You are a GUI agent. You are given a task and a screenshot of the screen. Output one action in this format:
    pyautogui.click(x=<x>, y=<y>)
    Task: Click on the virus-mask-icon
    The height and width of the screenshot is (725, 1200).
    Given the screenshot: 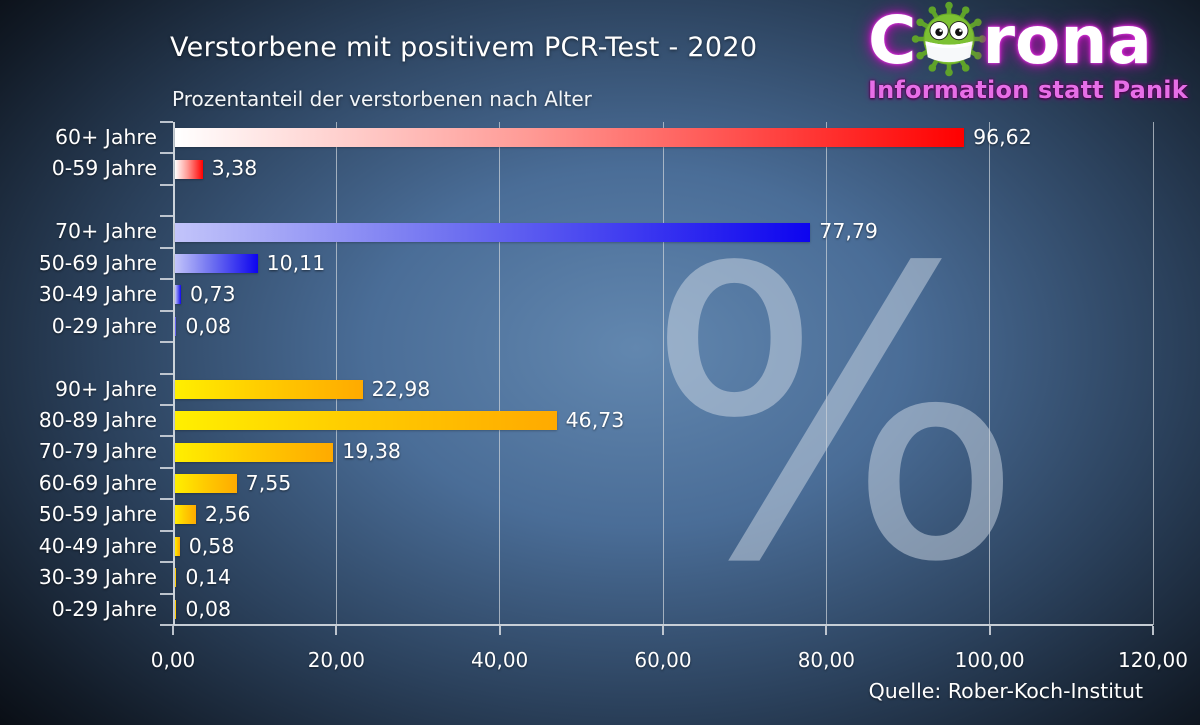 What is the action you would take?
    pyautogui.click(x=949, y=39)
    